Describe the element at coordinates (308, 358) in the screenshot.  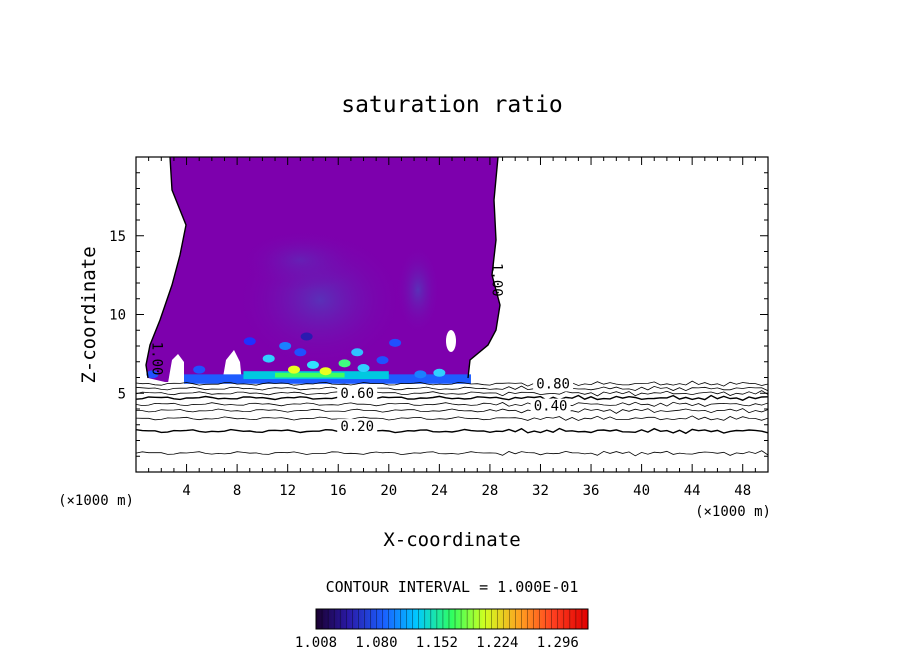
I see `cloud-base-band` at that location.